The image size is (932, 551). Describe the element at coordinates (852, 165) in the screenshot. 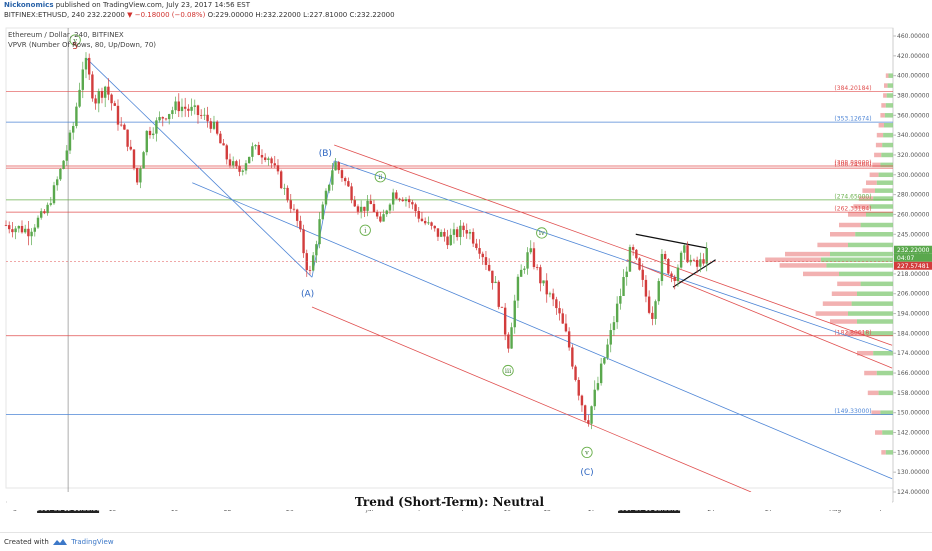

I see `fib-level-label: (306.74366)` at that location.